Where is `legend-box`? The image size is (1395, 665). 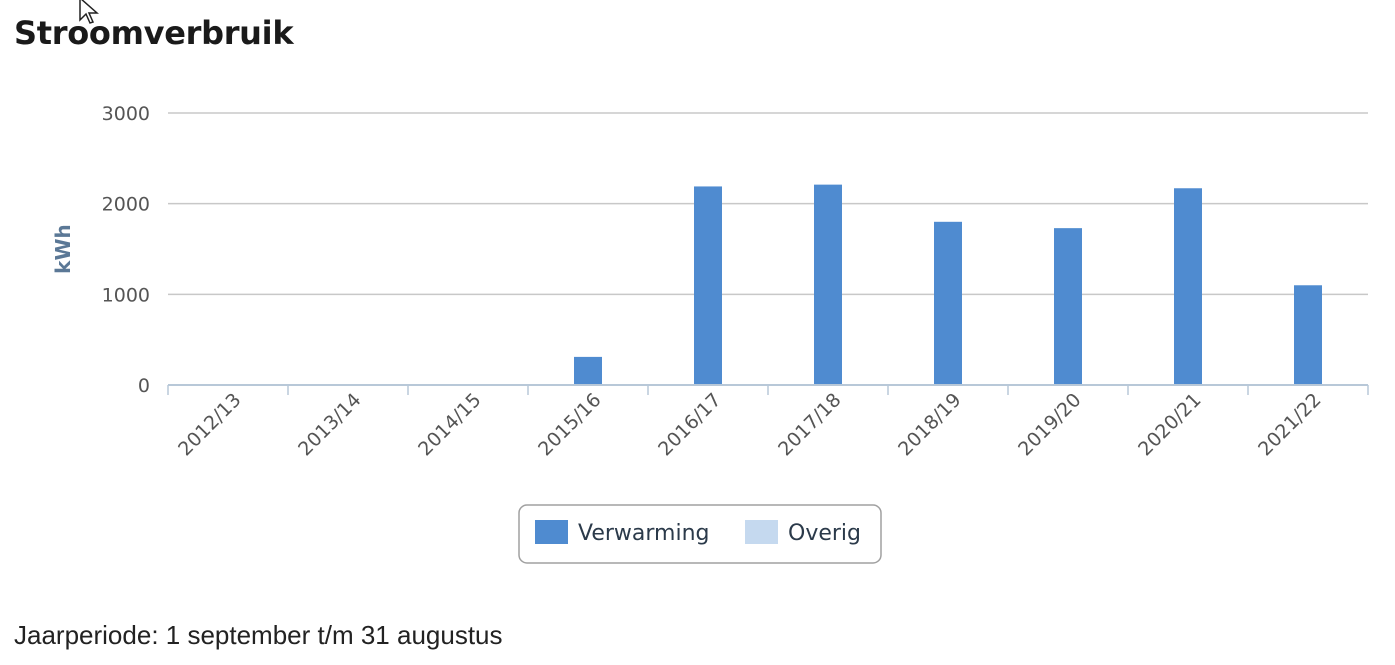
legend-box is located at coordinates (700, 534).